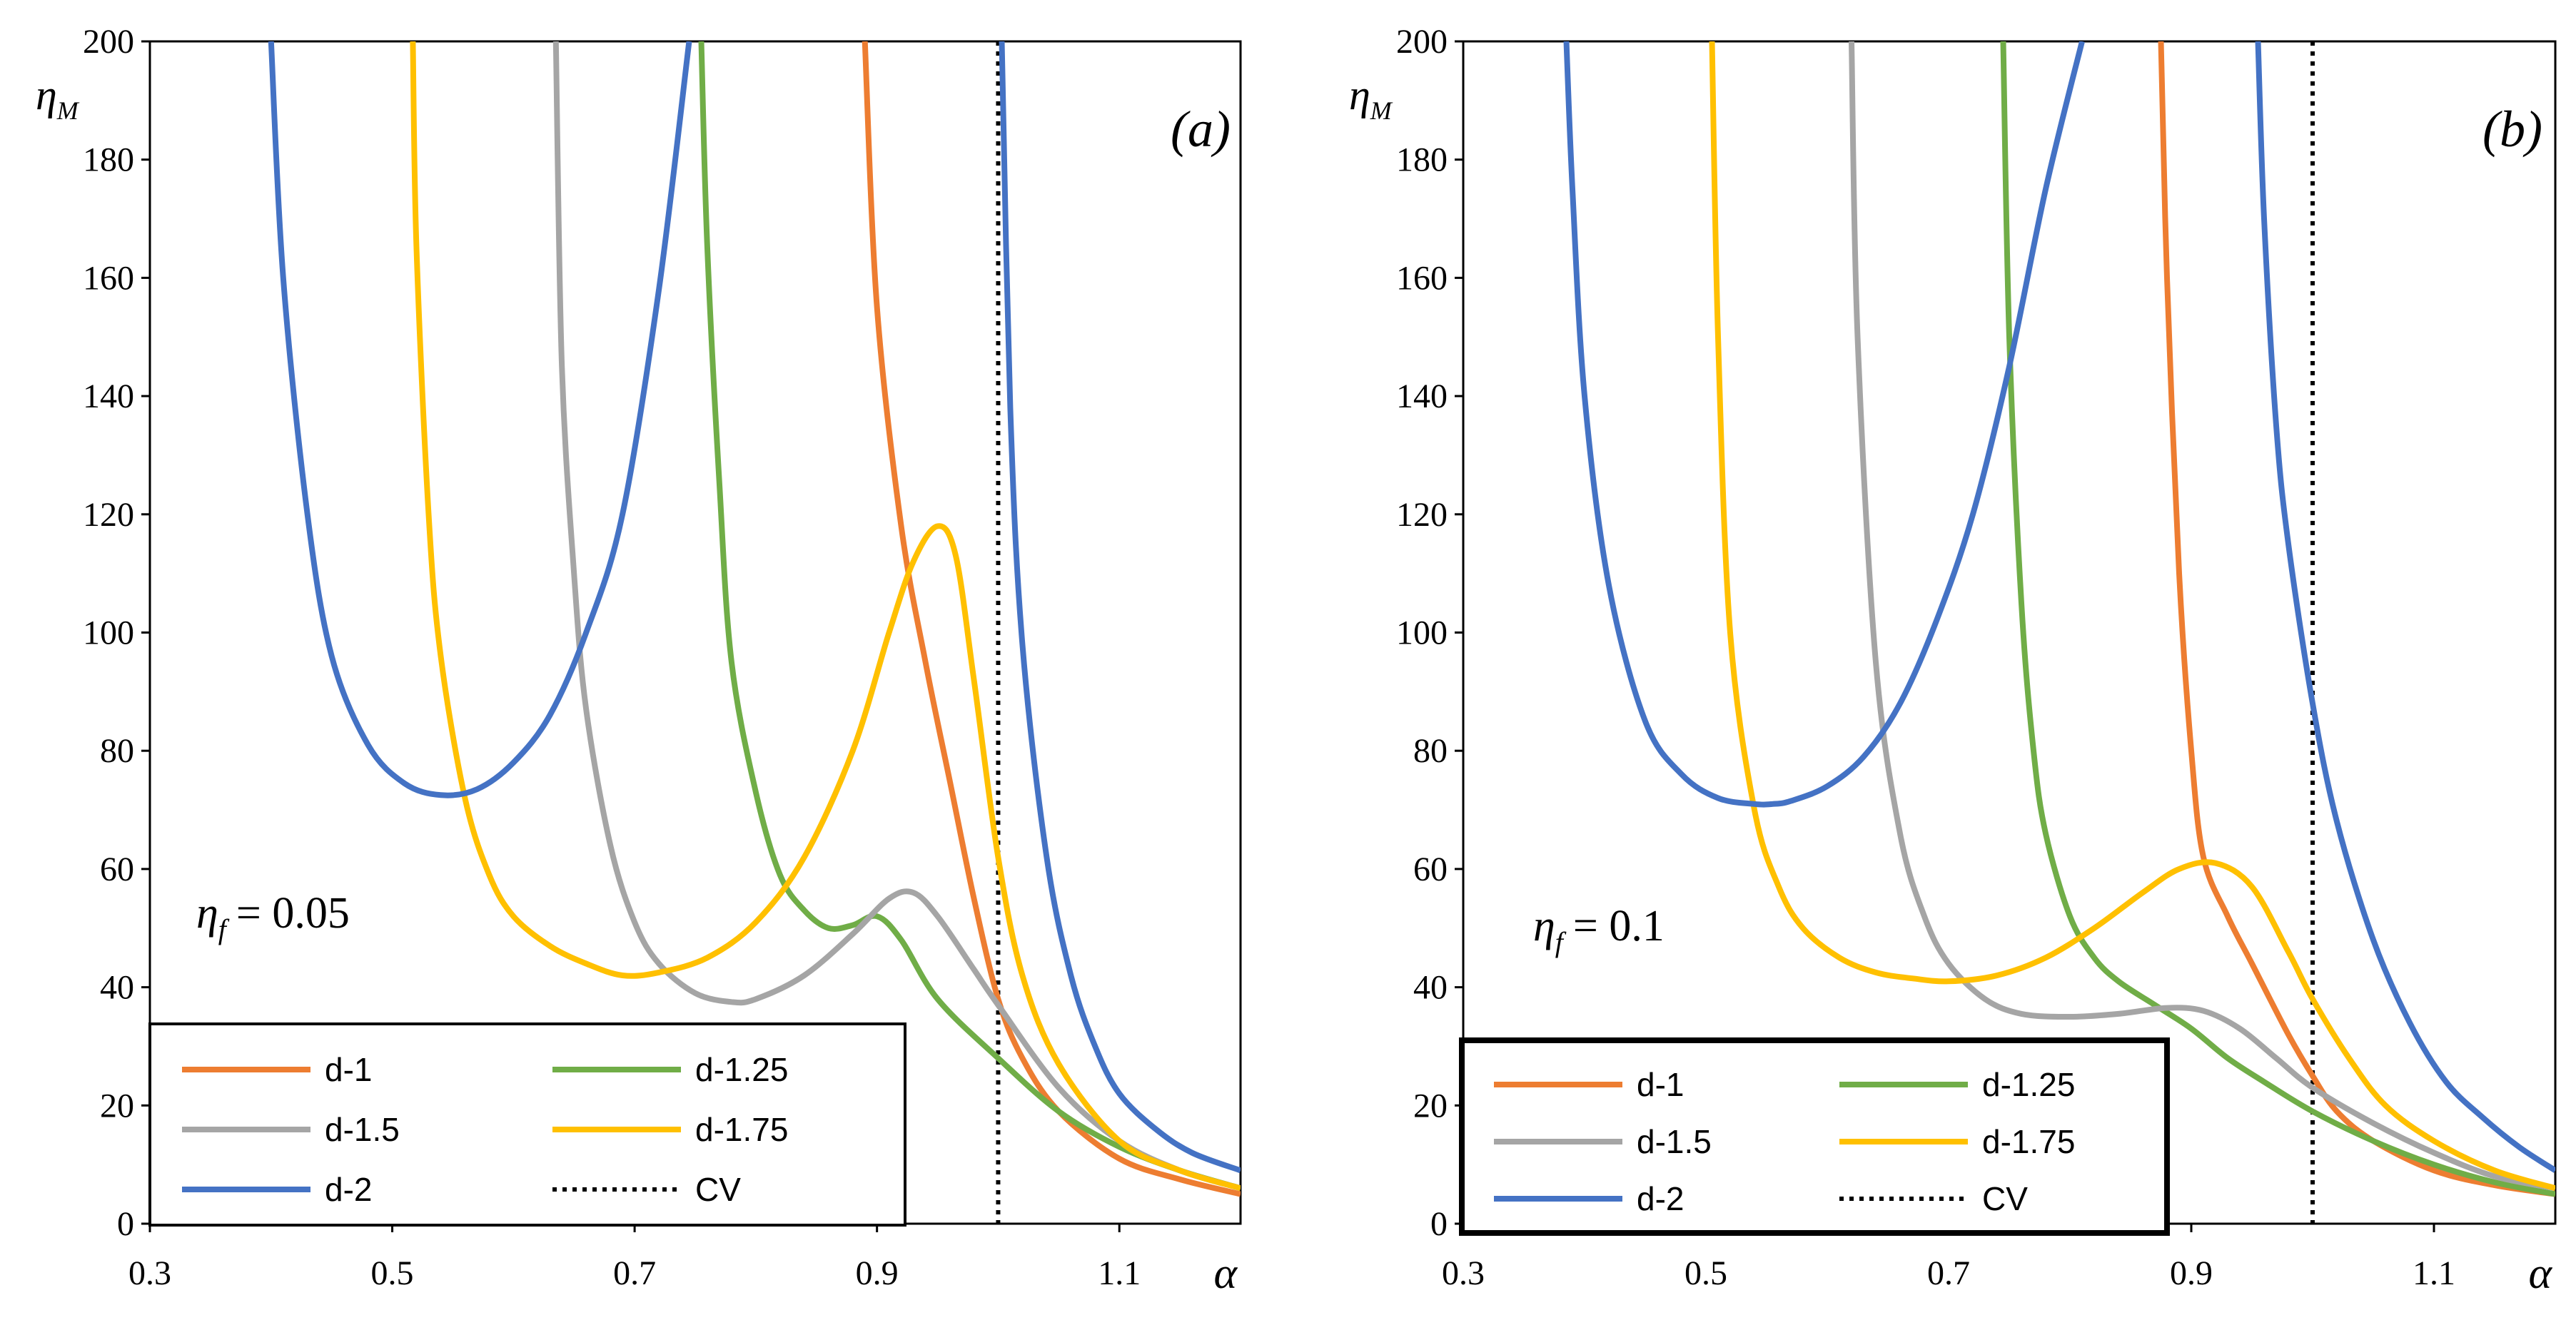 This screenshot has width=2576, height=1335. I want to click on eta-f-annotation: ηf = 0.1, so click(1599, 930).